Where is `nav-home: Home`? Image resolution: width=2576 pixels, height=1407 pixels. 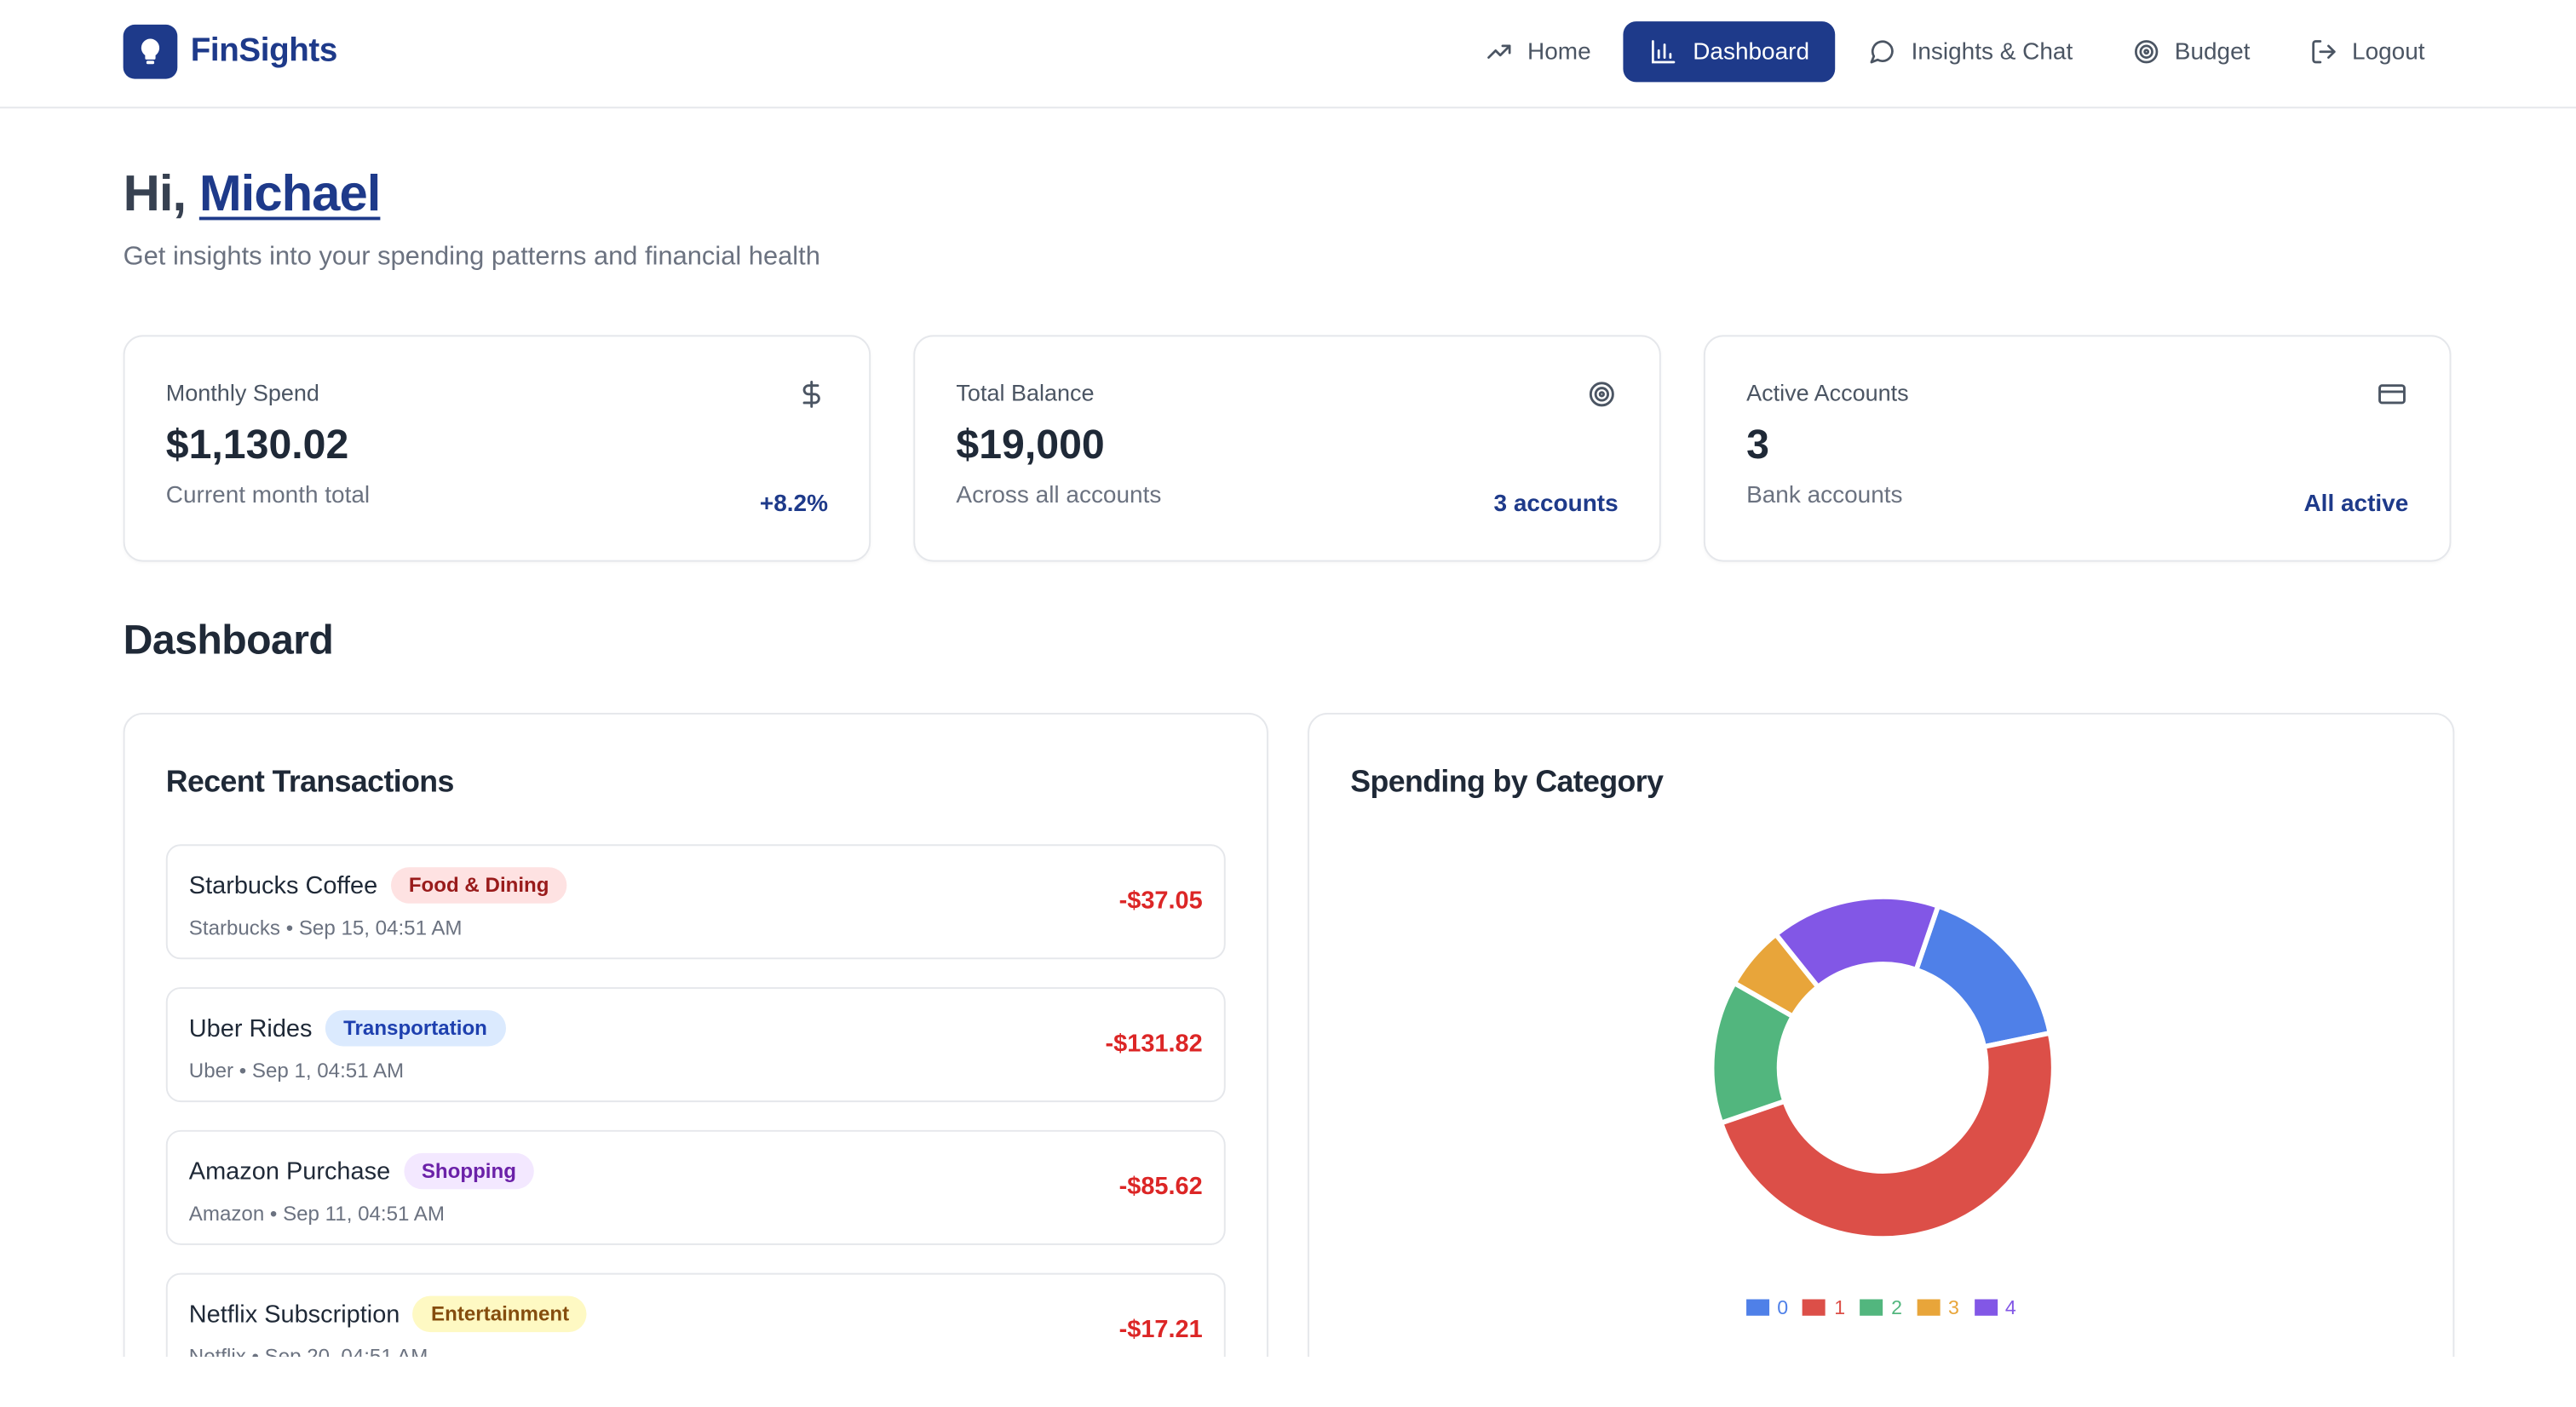
nav-home: Home is located at coordinates (1538, 51).